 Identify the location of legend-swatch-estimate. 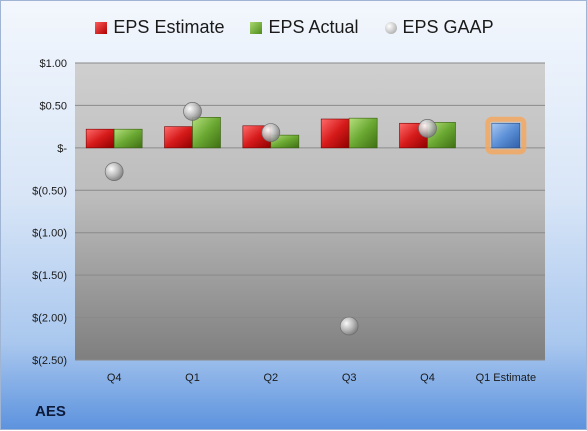
(101, 27).